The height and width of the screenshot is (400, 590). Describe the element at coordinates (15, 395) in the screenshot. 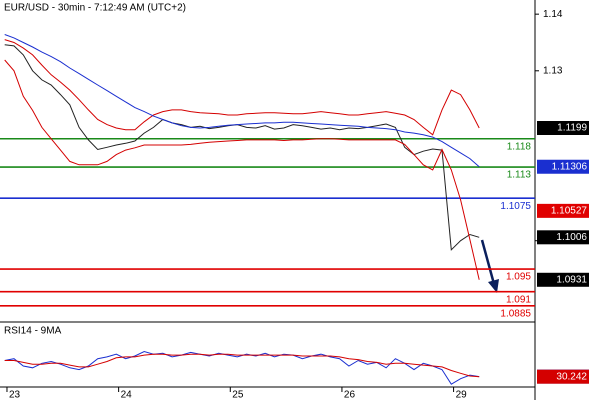

I see `x-tick-label: 23` at that location.